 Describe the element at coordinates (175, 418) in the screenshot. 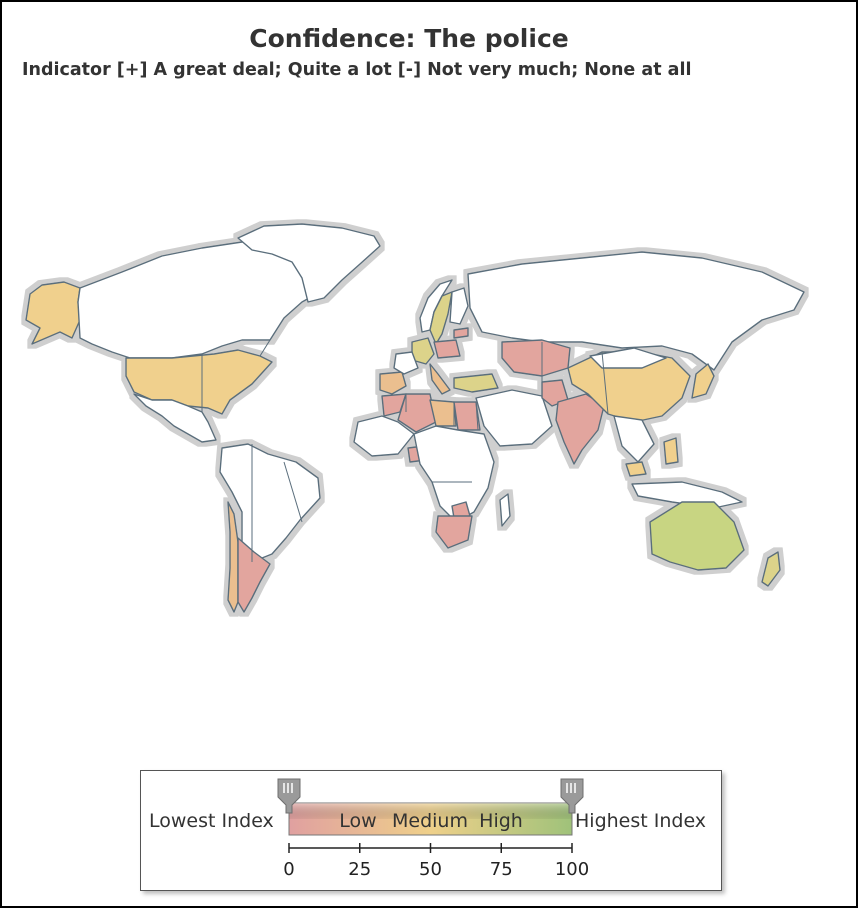

I see `country-mexico` at that location.